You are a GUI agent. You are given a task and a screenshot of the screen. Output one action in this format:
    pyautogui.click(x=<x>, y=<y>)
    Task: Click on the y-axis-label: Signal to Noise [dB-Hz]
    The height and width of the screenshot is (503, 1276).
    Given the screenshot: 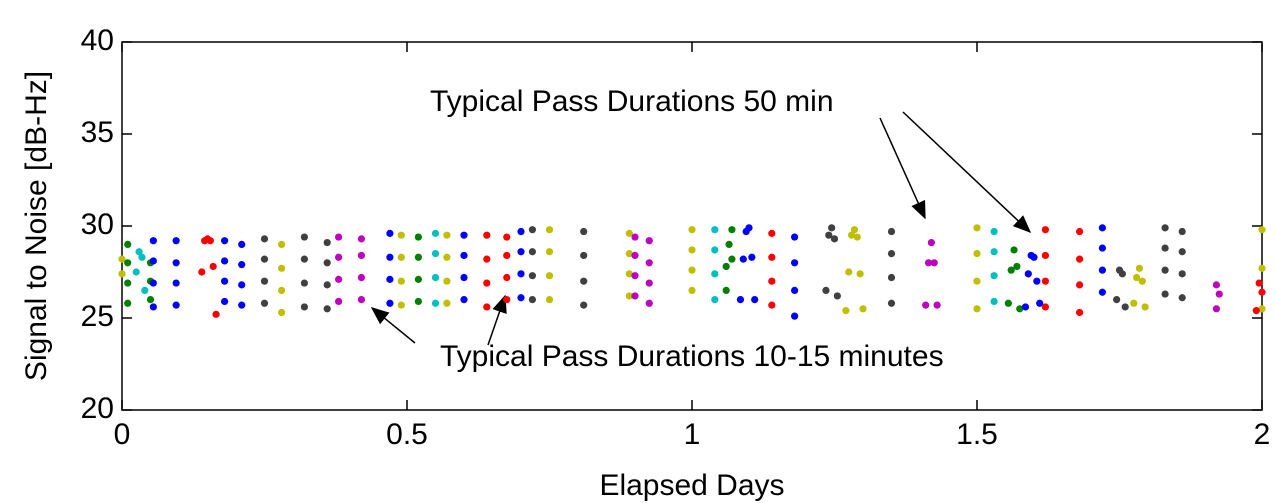 What is the action you would take?
    pyautogui.click(x=36, y=226)
    